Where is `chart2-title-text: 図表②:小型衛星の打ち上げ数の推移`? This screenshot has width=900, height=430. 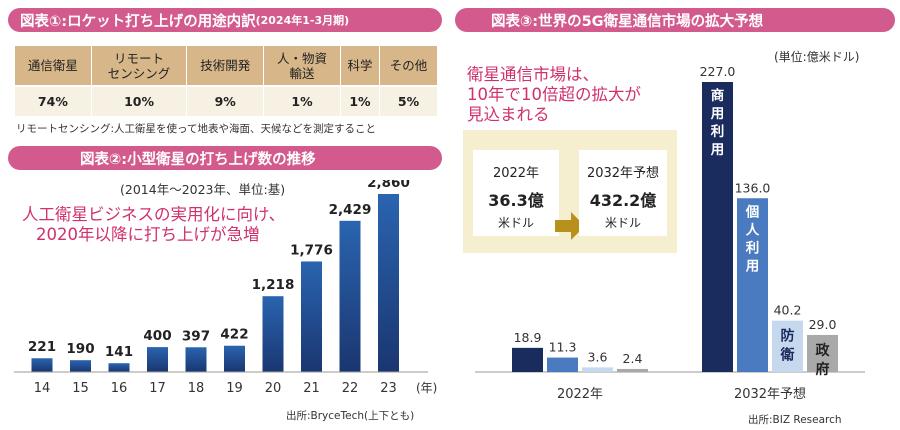 chart2-title-text: 図表②:小型衛星の打ち上げ数の推移 is located at coordinates (198, 159).